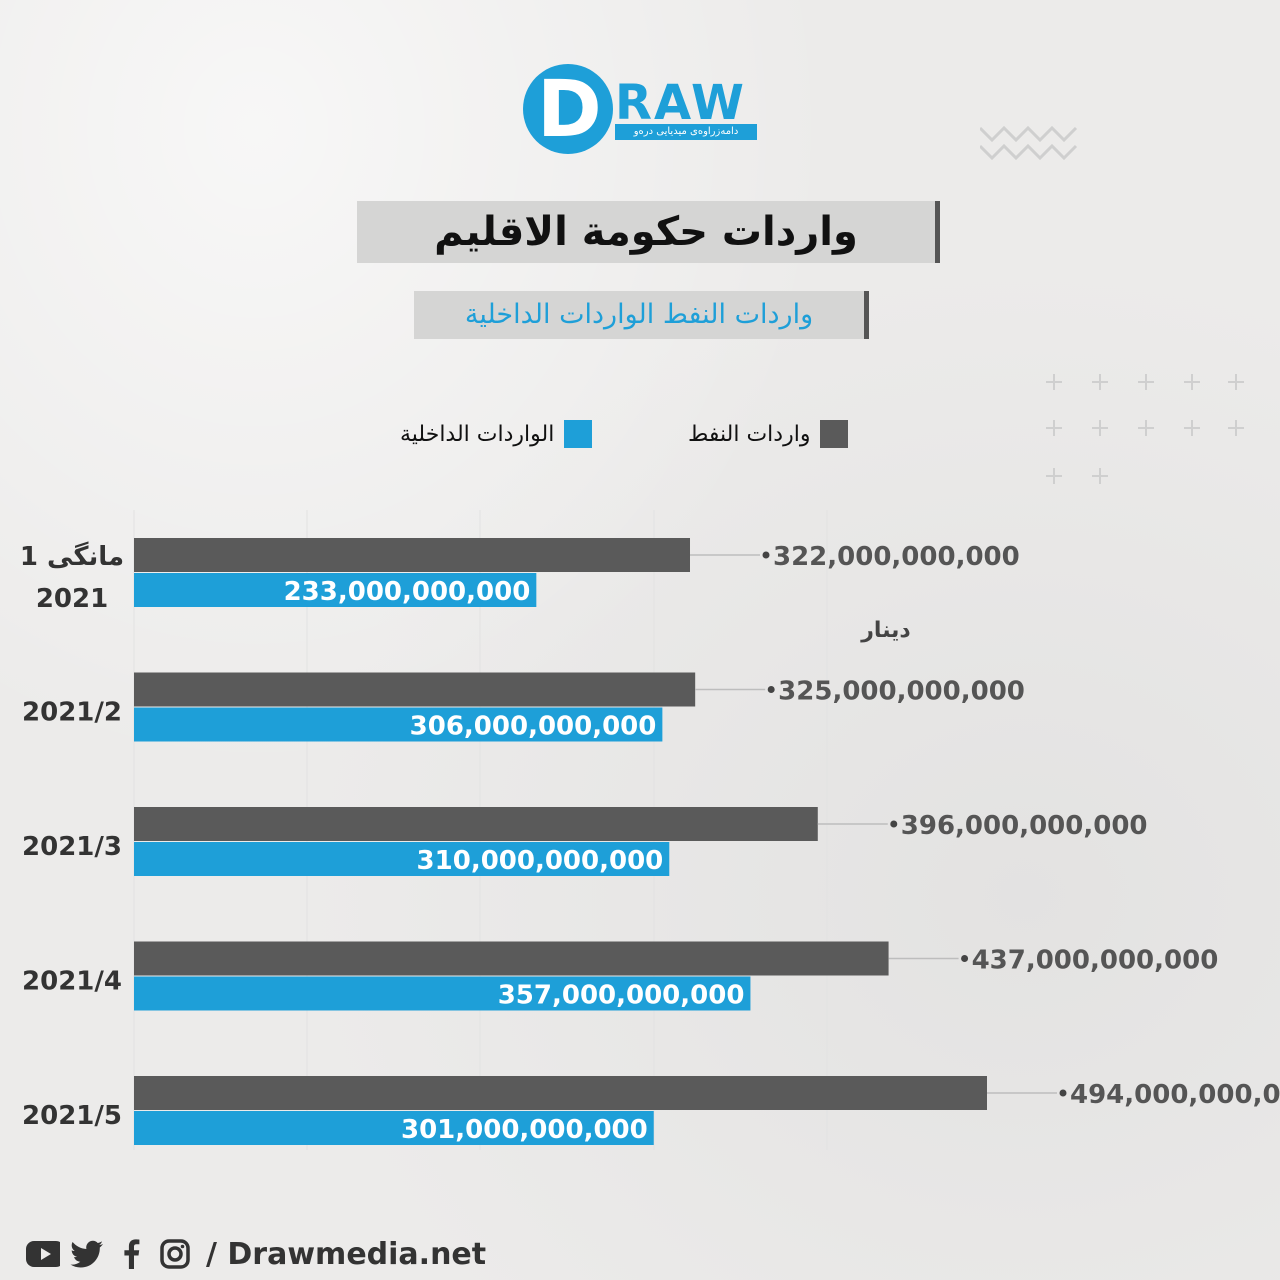  I want to click on logo-wordmark: RAW, so click(680, 103).